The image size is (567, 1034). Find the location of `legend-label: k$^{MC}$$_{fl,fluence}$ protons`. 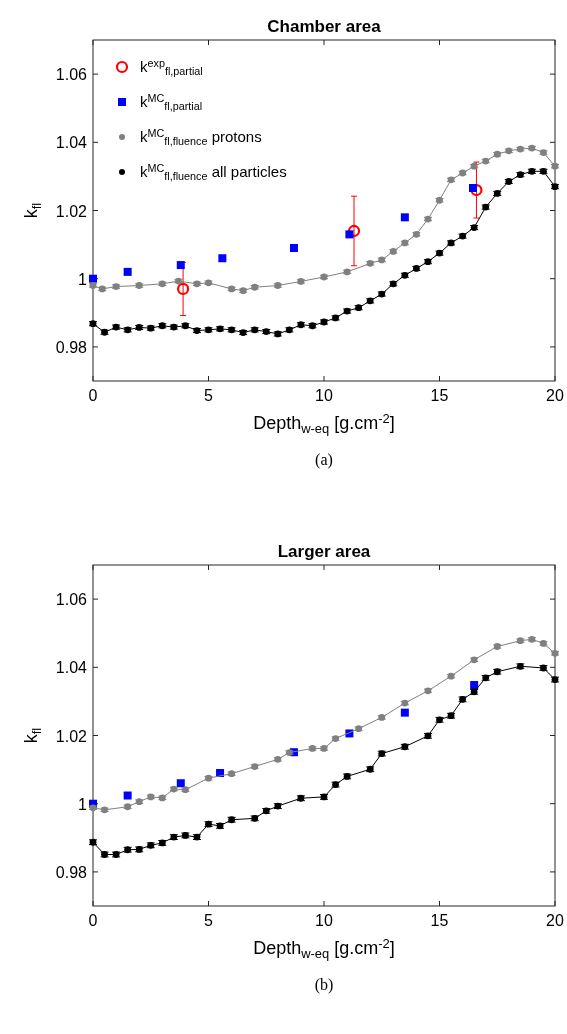

legend-label: k$^{MC}$$_{fl,fluence}$ protons is located at coordinates (201, 137).